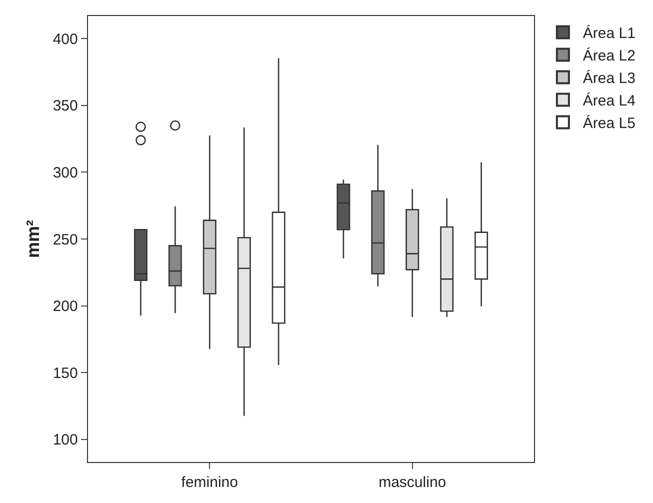 The image size is (653, 503). Describe the element at coordinates (209, 483) in the screenshot. I see `x-tick-label: feminino` at that location.